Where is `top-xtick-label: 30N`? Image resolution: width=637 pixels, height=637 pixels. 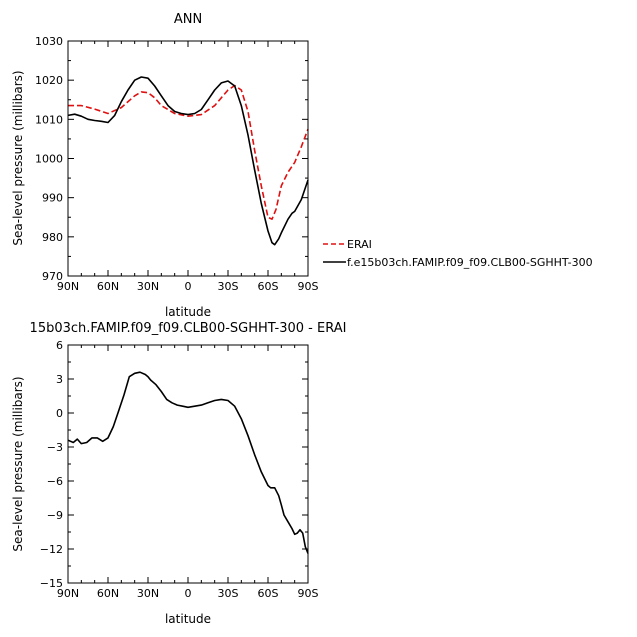 top-xtick-label: 30N is located at coordinates (148, 286).